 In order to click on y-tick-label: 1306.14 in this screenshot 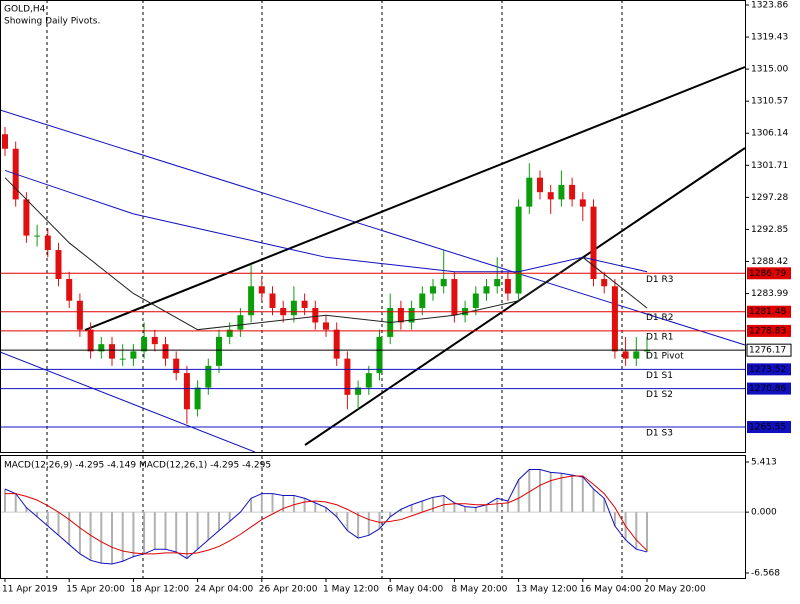, I will do `click(769, 134)`.